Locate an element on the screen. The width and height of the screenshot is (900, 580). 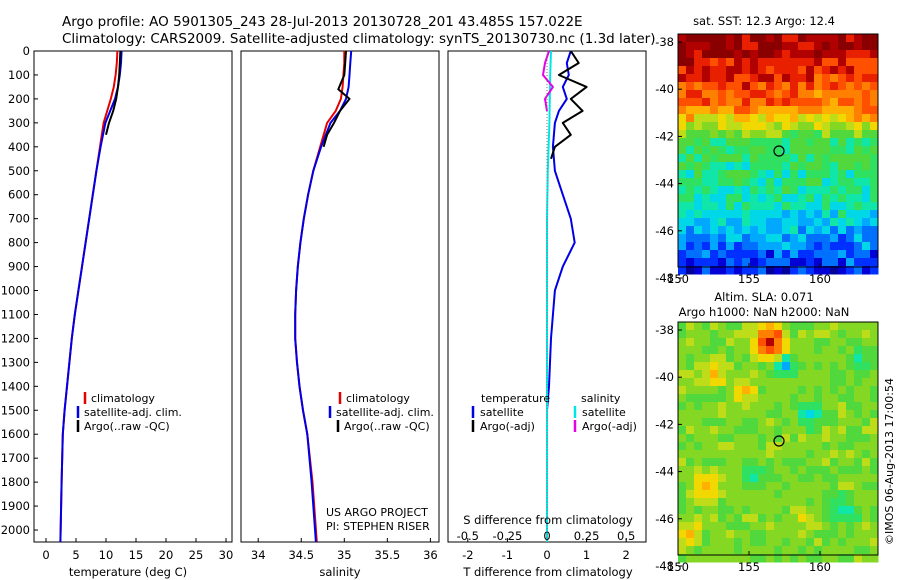
sla-map-ytick-label: -44 is located at coordinates (664, 472).